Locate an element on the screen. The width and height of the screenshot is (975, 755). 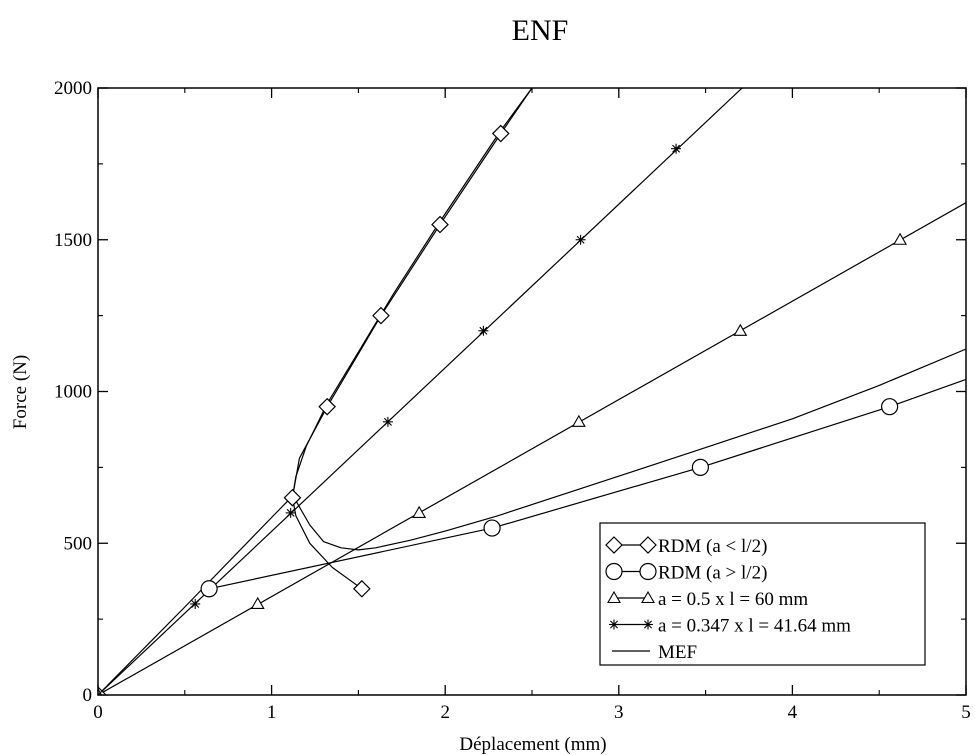
y-tick-label: 1500 is located at coordinates (73, 240).